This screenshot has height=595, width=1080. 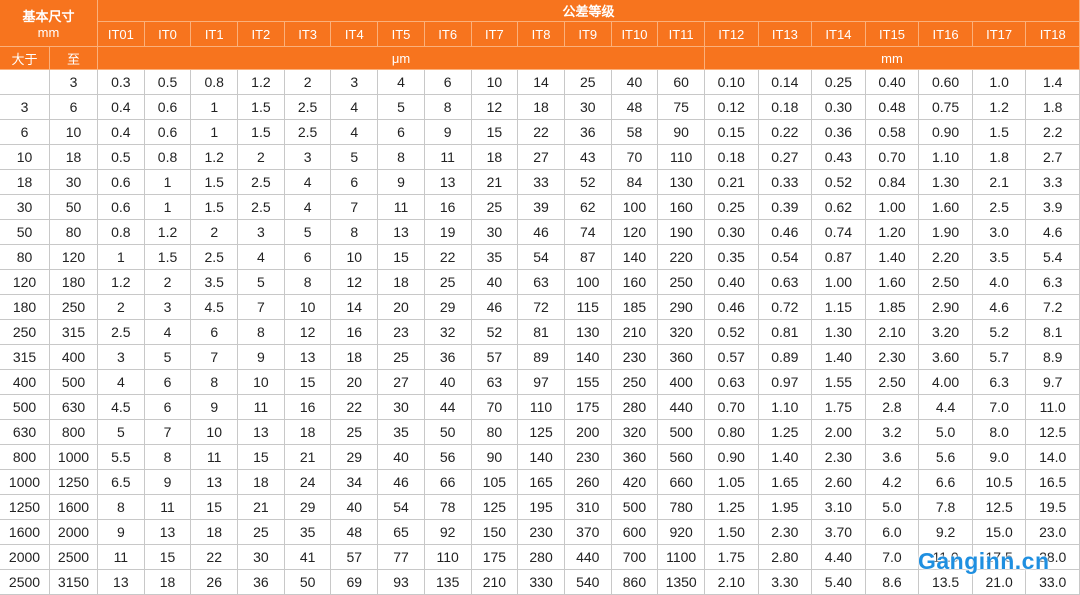 What do you see at coordinates (785, 157) in the screenshot?
I see `tolerance-cell: 0.27` at bounding box center [785, 157].